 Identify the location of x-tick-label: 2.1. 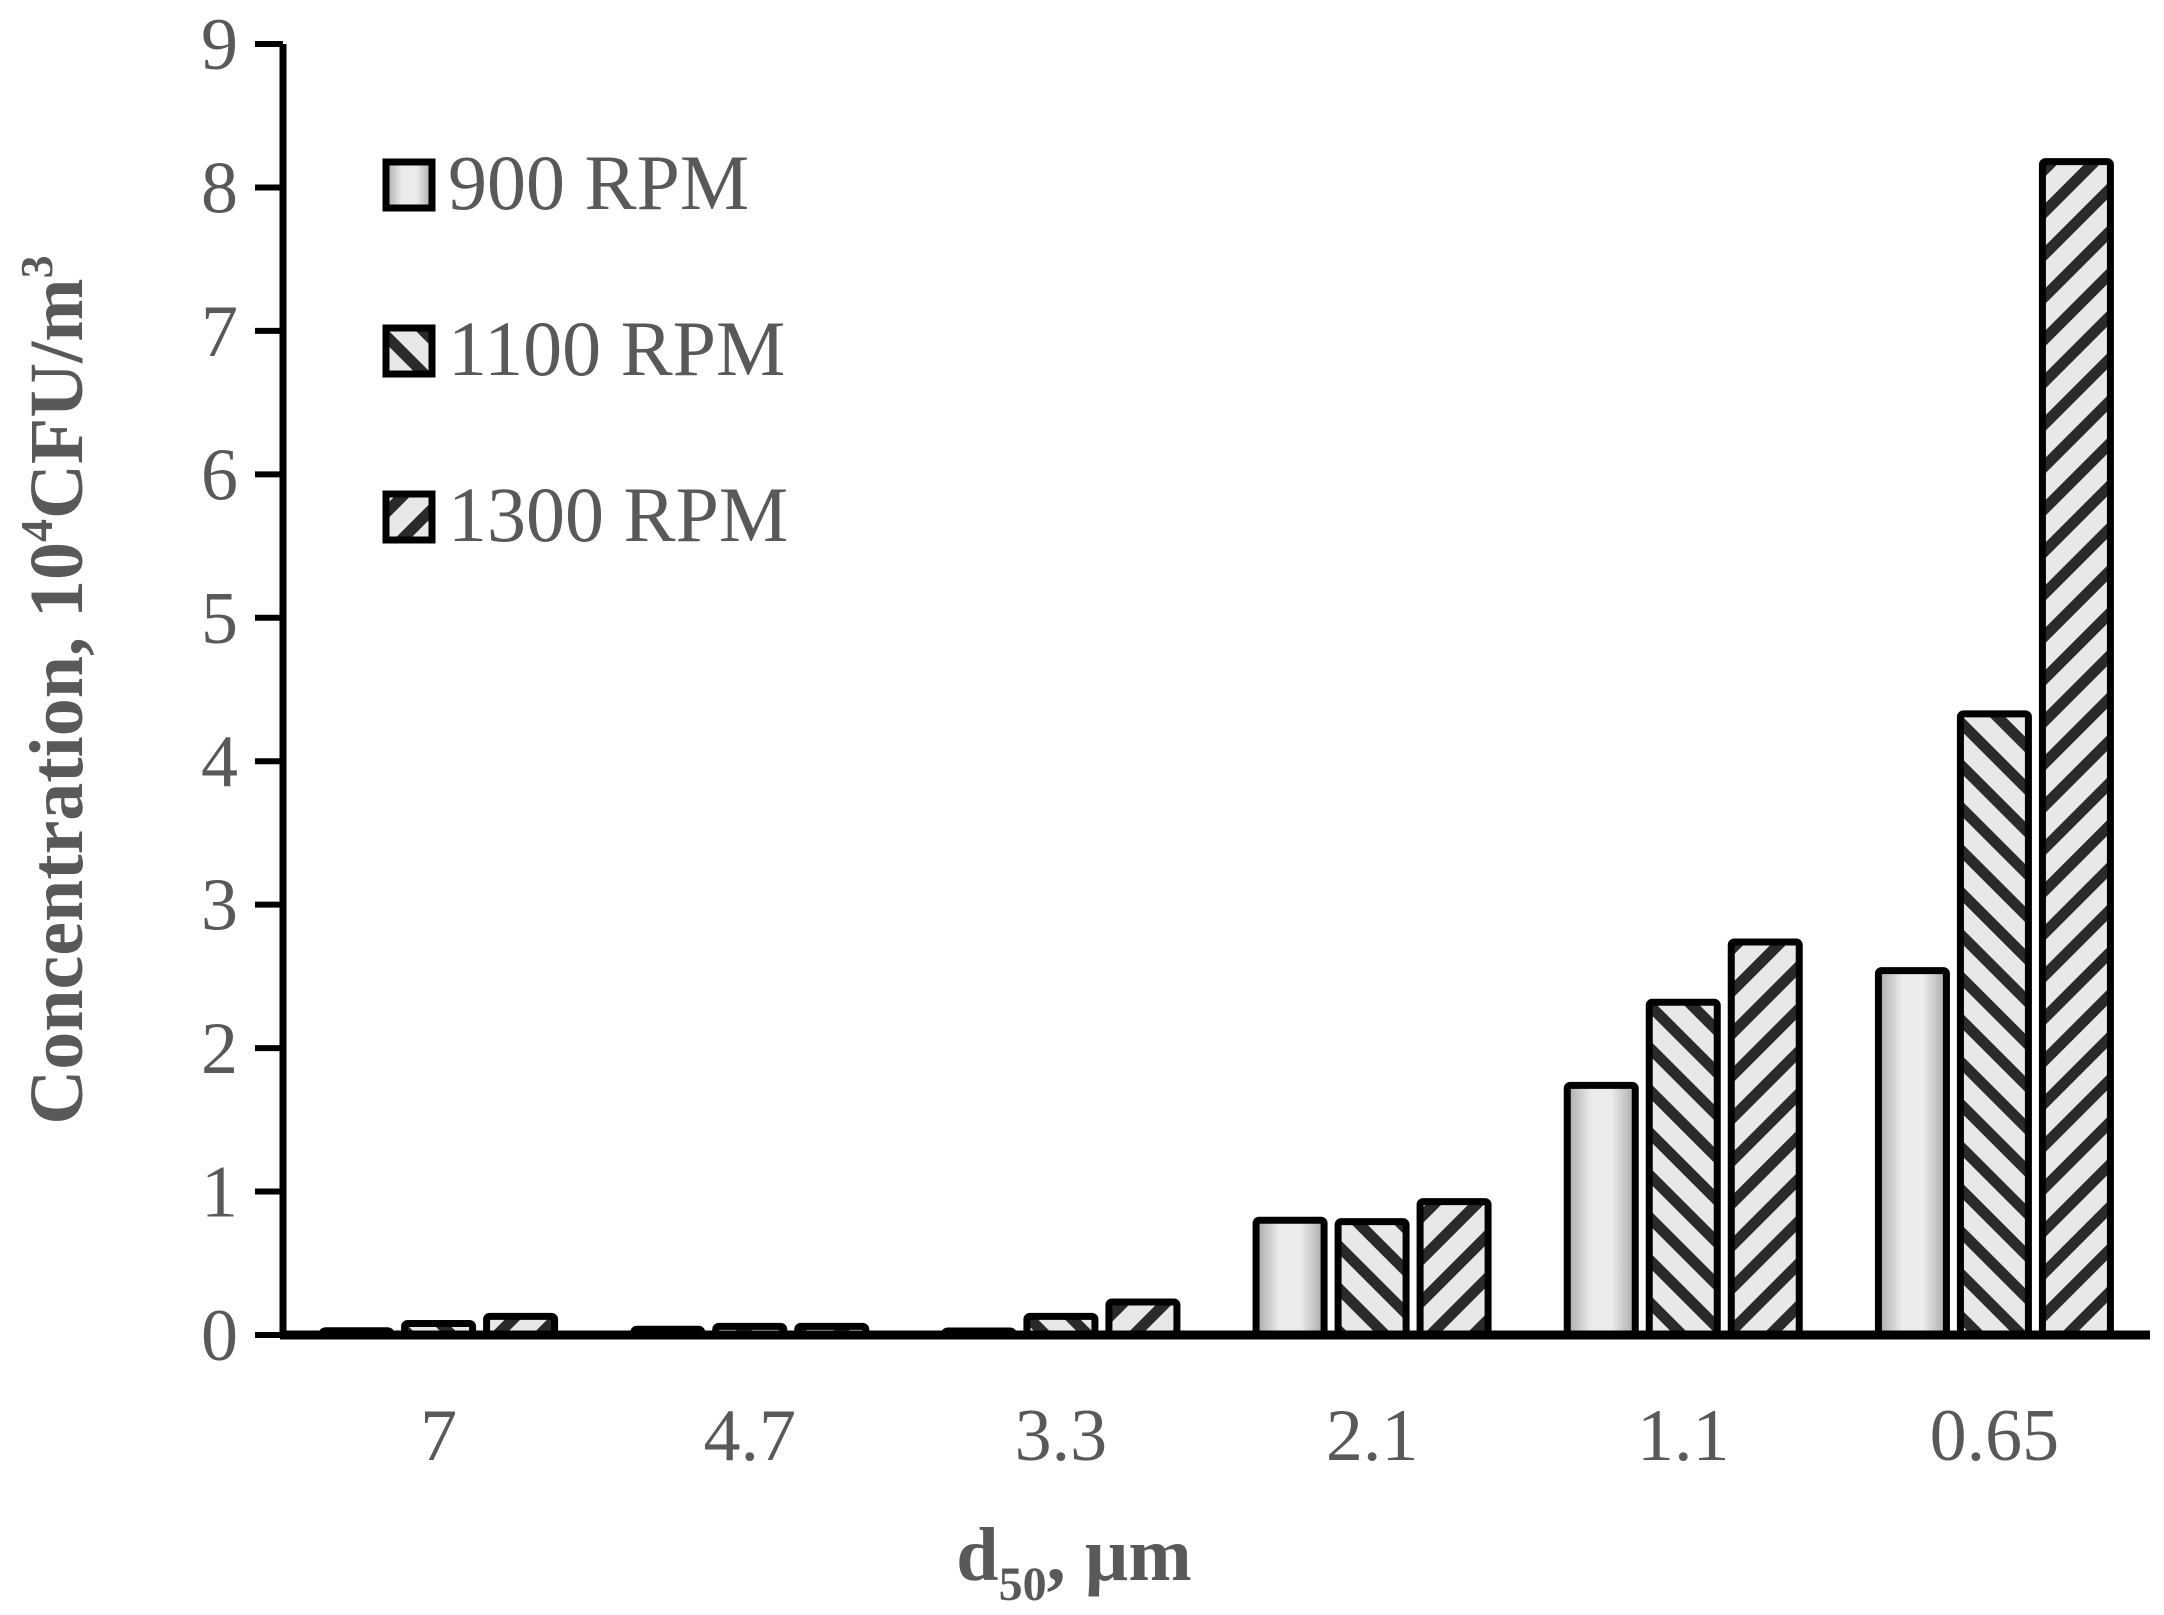
(1372, 1436).